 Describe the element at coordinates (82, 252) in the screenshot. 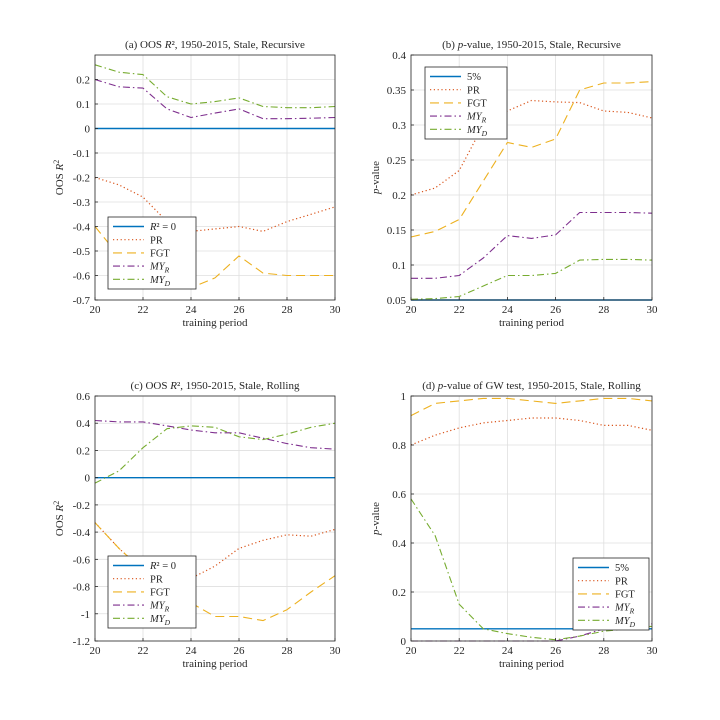

I see `y-tick-label: -0.5` at that location.